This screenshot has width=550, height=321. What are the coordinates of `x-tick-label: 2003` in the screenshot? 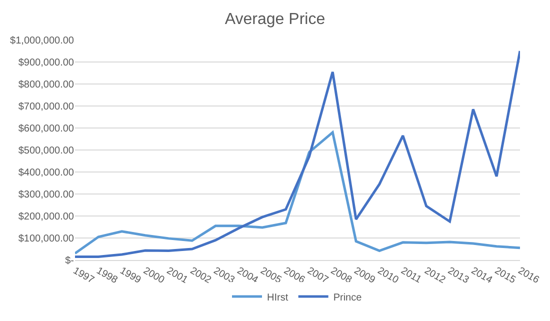 It's located at (224, 275).